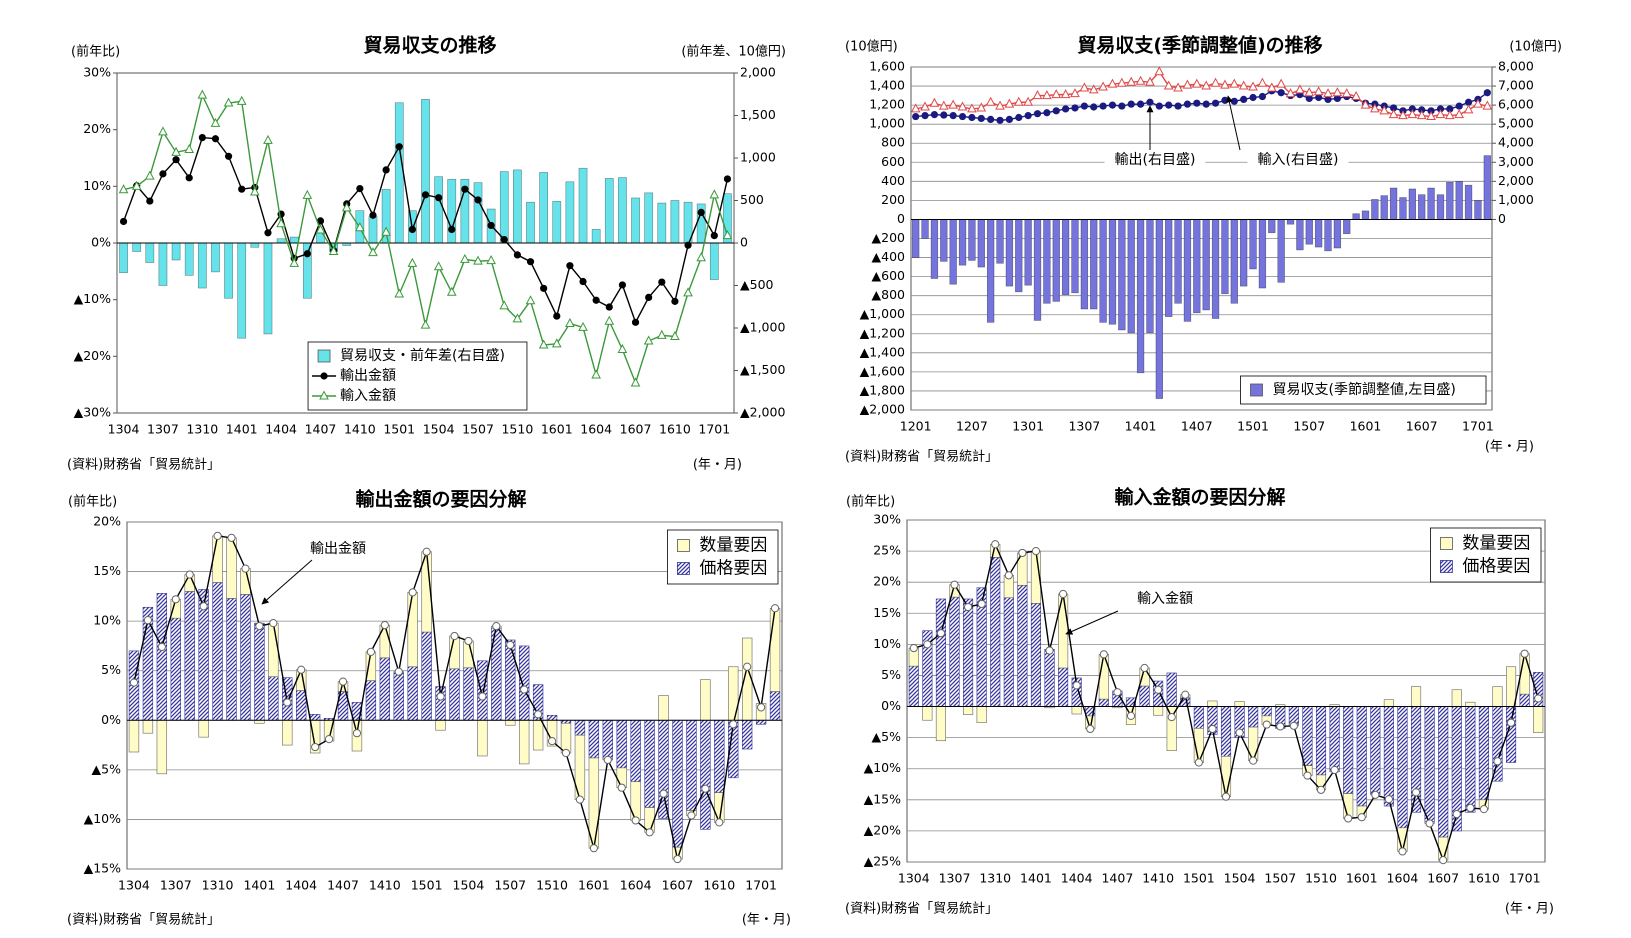 This screenshot has width=1631, height=938. Describe the element at coordinates (758, 72) in the screenshot. I see `y2-tick-label: 2,000` at that location.